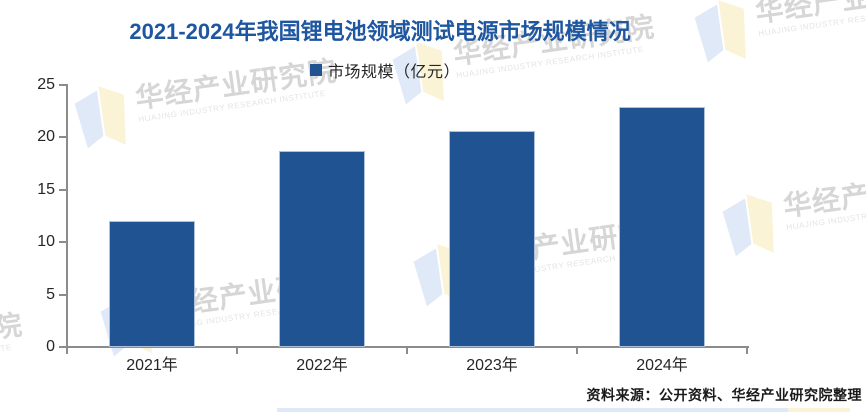 The image size is (866, 412). I want to click on bar-2023年, so click(492, 239).